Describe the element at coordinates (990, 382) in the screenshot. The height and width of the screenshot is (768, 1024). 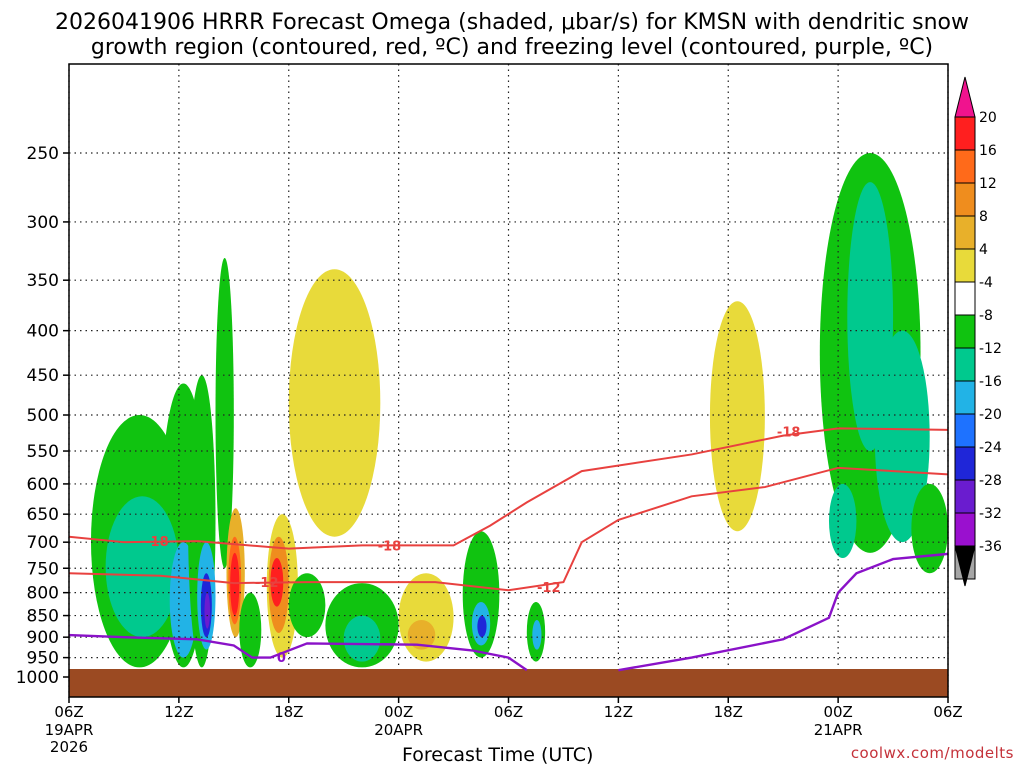
I see `colorbar-label: -16` at that location.